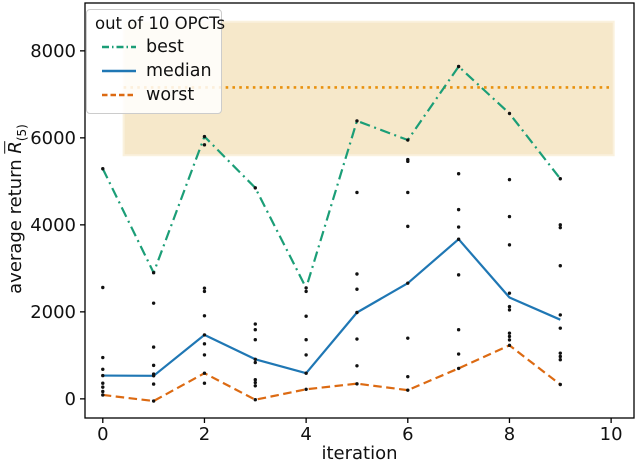  Describe the element at coordinates (611, 434) in the screenshot. I see `x-tick-label: 10` at that location.